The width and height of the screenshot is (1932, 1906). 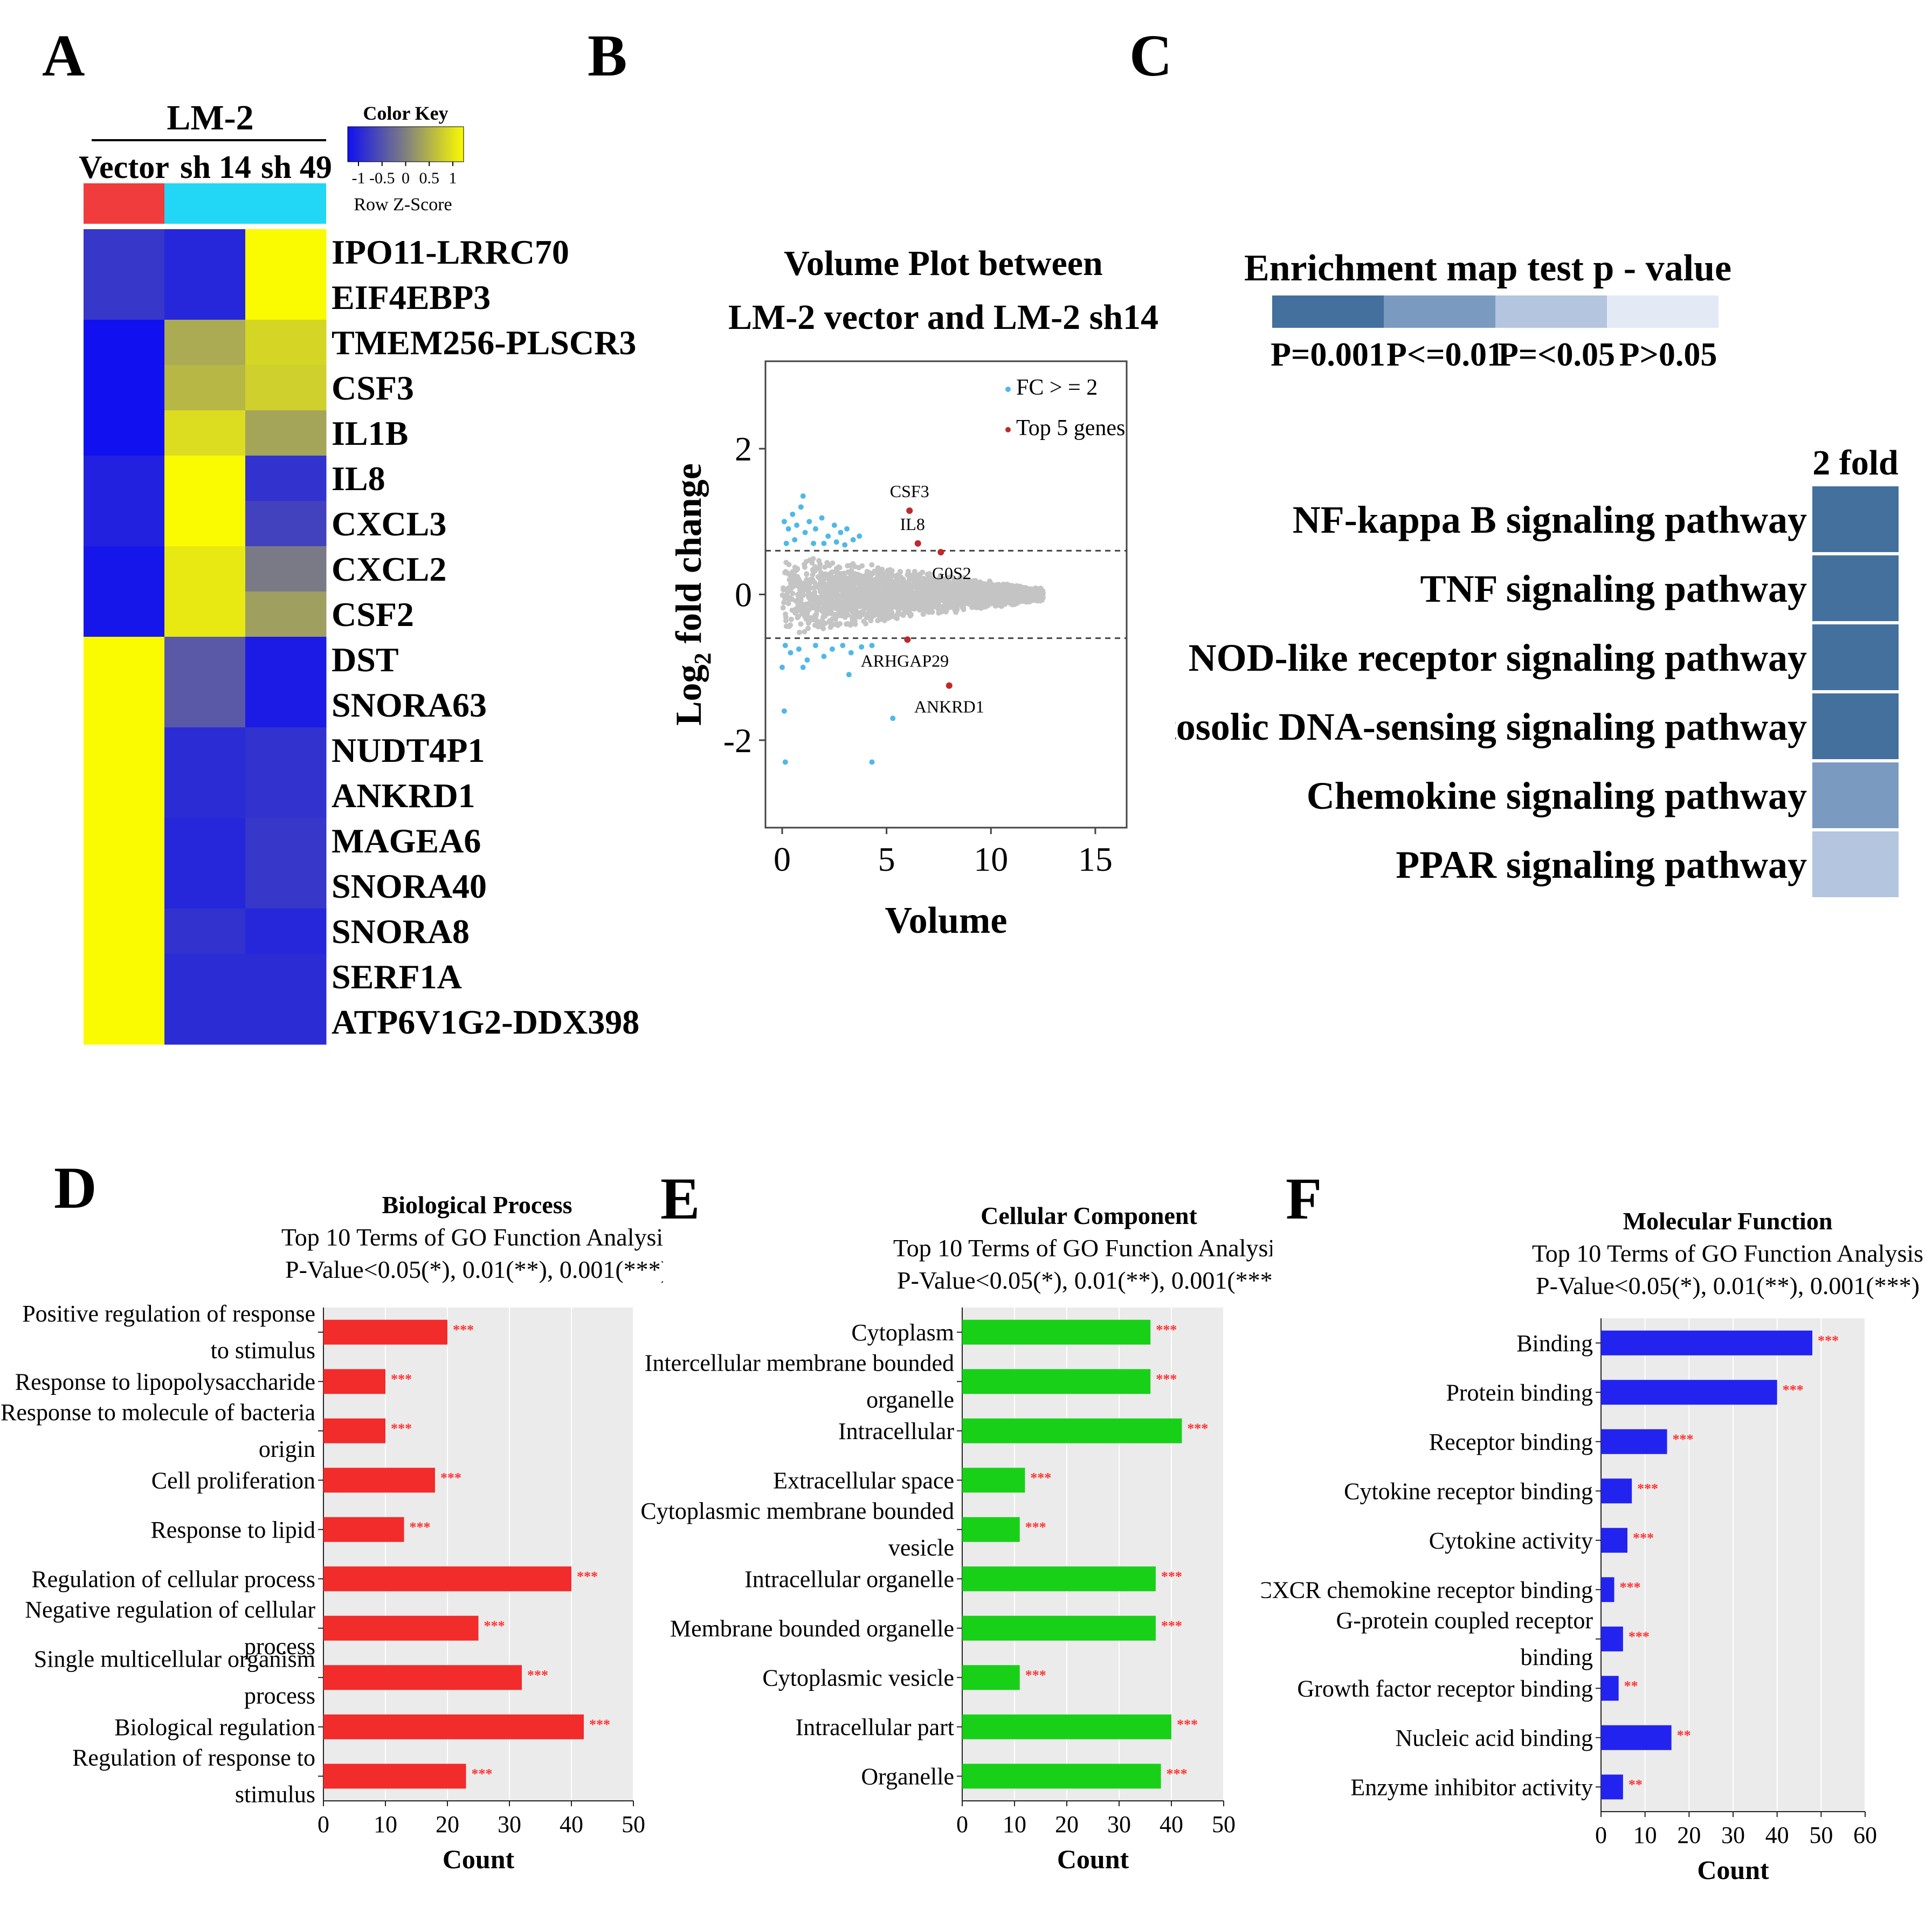 I want to click on volume-top-gene-label: G0S2, so click(x=951, y=573).